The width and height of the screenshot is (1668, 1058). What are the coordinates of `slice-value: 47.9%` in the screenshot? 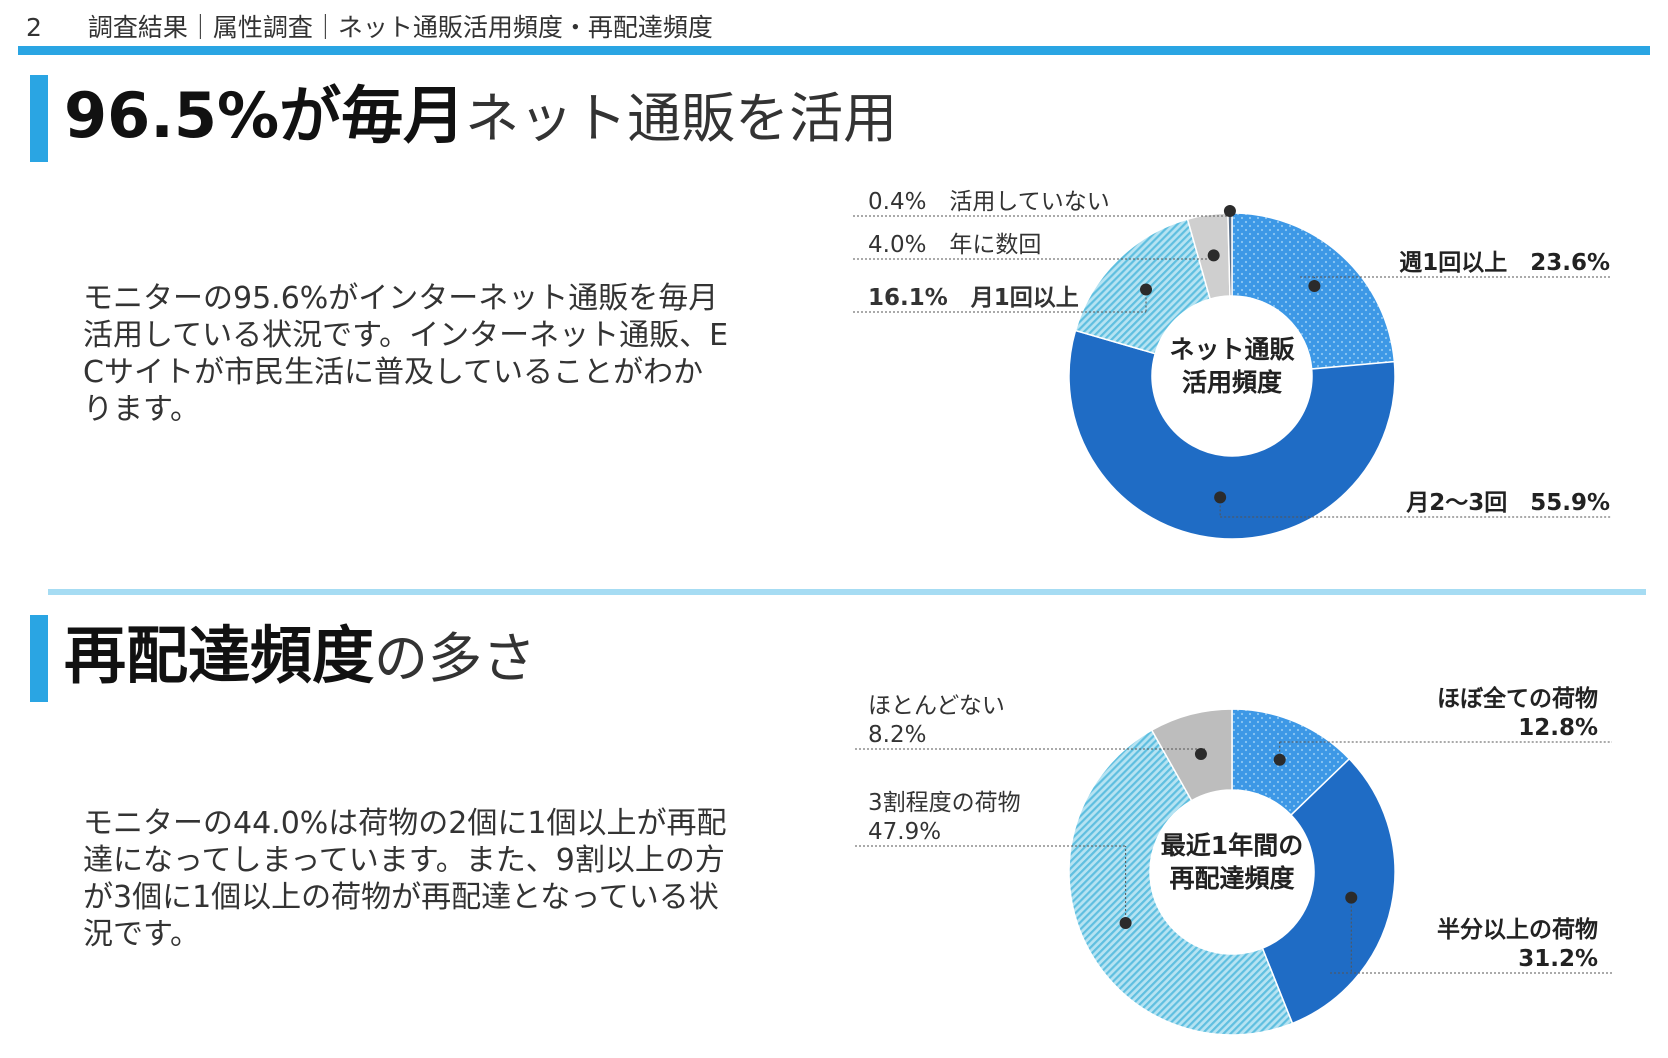 It's located at (904, 832).